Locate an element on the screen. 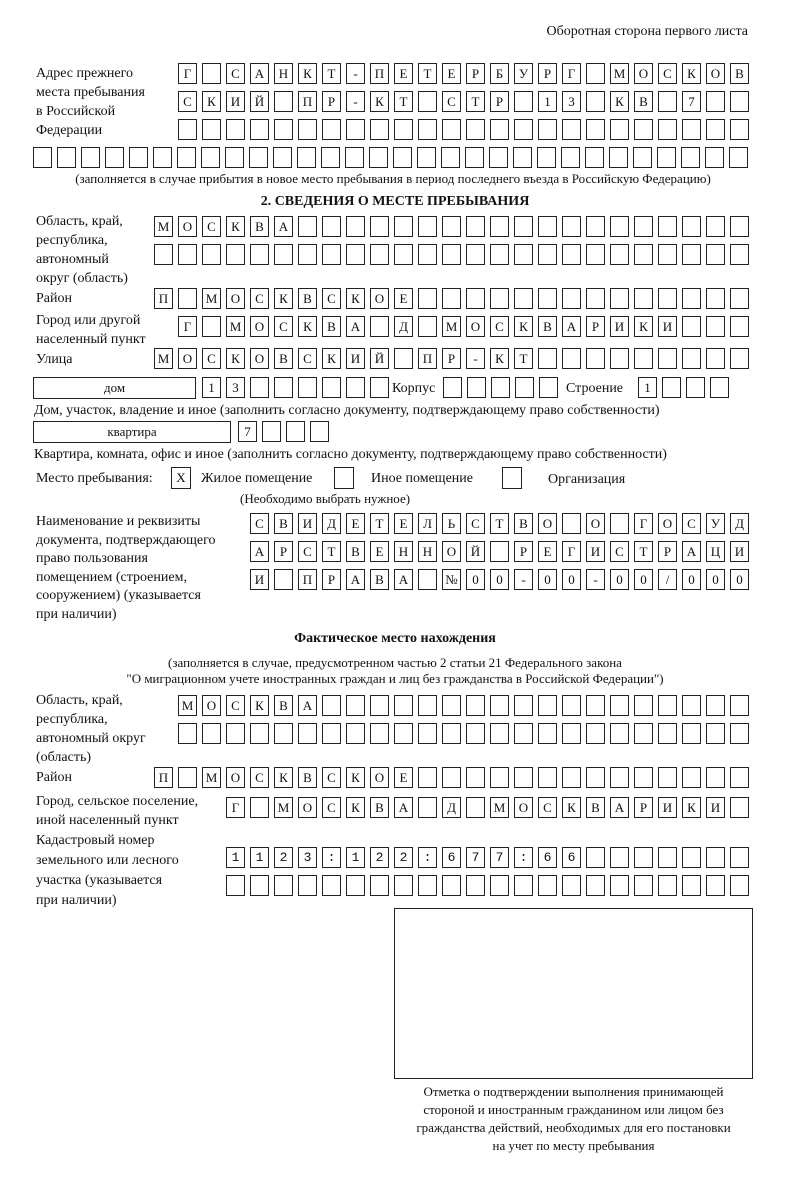 The image size is (800, 1180). letter-cell: Г is located at coordinates (187, 326).